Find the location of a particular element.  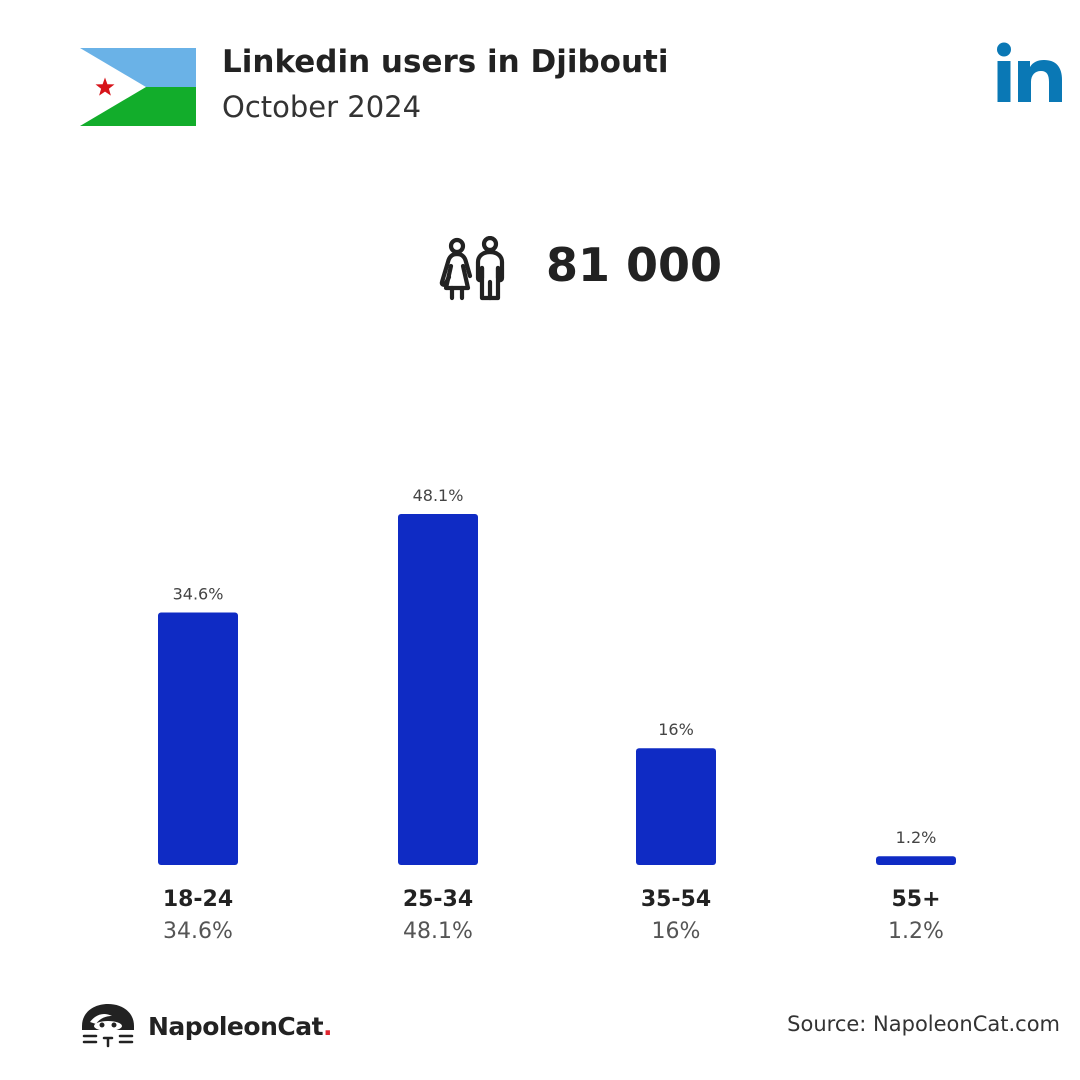

brand-name-text: NapoleonCat is located at coordinates (236, 1026).